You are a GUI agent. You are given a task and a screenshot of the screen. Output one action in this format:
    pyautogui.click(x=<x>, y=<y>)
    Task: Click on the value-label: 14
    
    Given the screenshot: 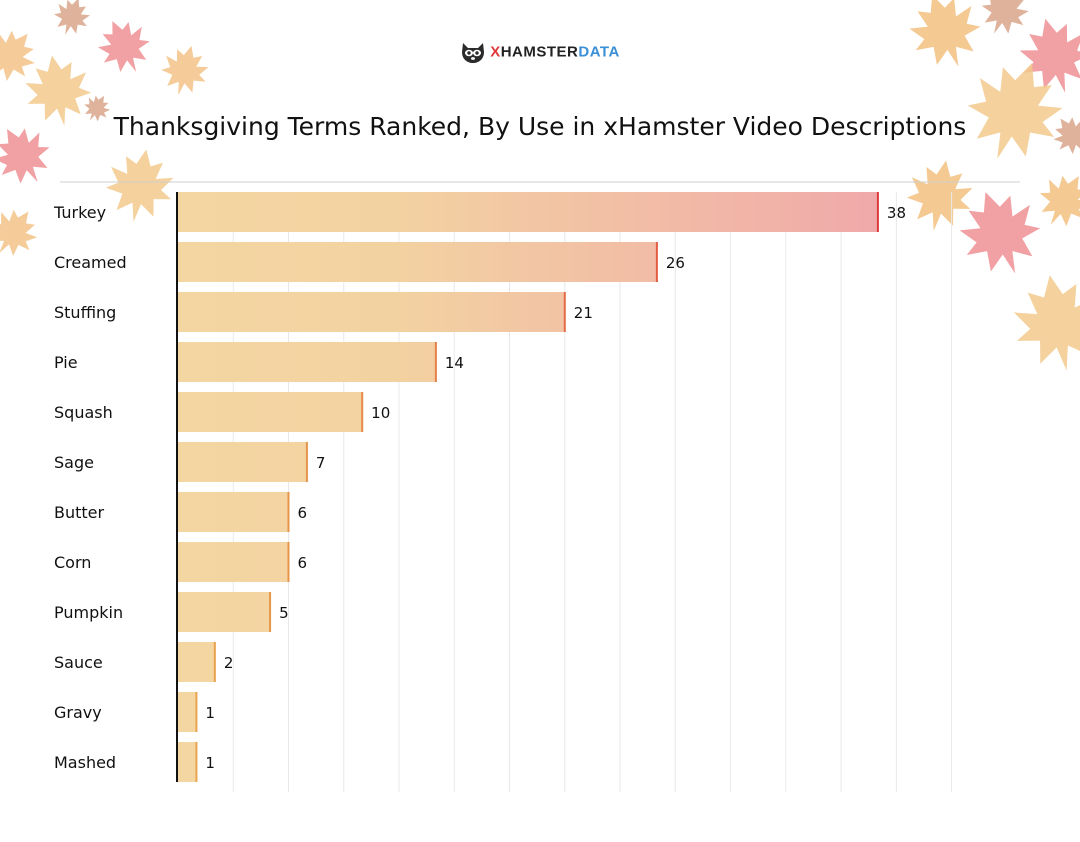 What is the action you would take?
    pyautogui.click(x=454, y=363)
    